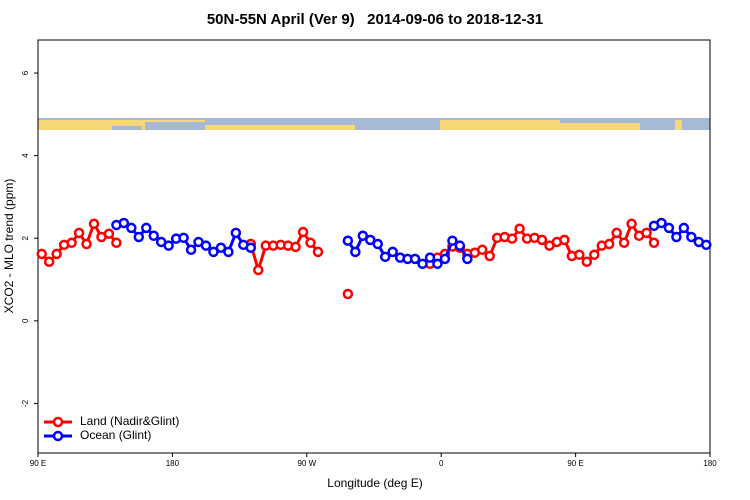 Image resolution: width=750 pixels, height=500 pixels. I want to click on land-mask, so click(374, 124).